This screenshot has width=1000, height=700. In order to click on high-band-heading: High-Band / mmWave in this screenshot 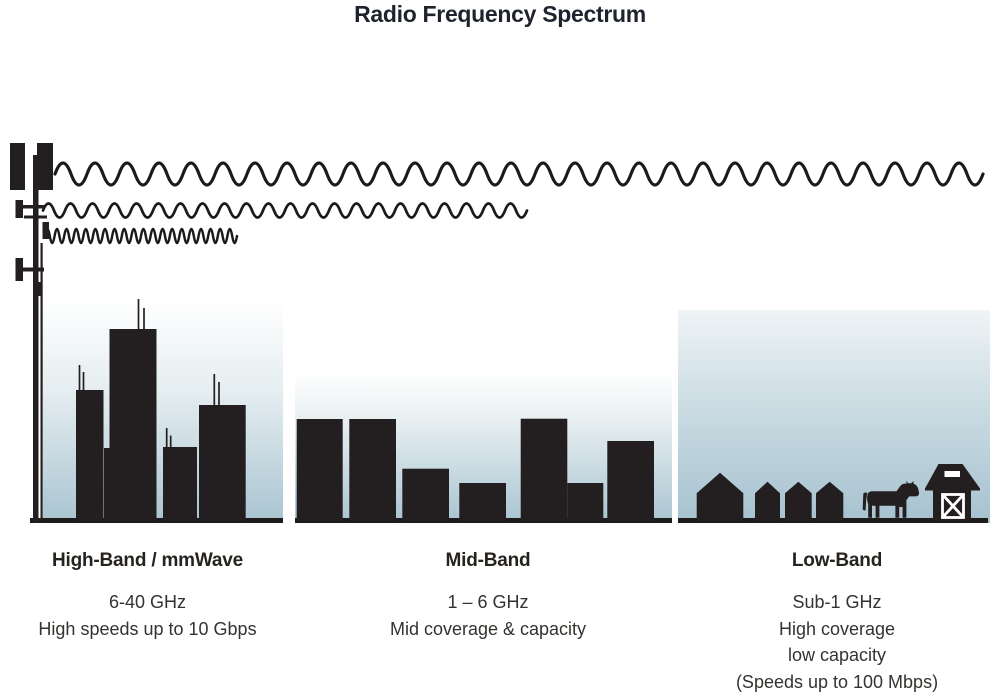, I will do `click(147, 560)`.